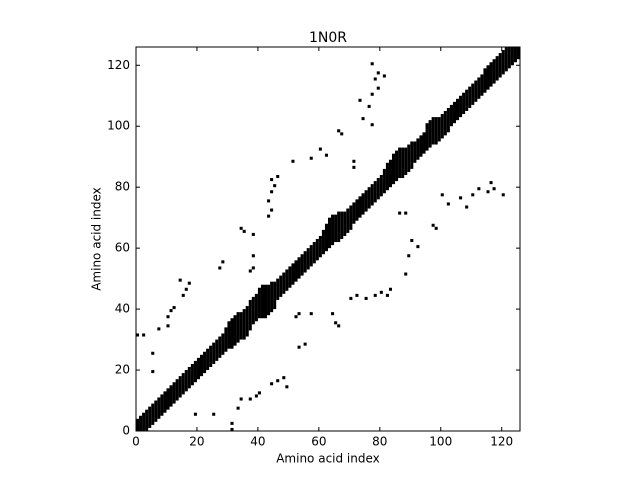 The width and height of the screenshot is (640, 480). Describe the element at coordinates (257, 442) in the screenshot. I see `x-tick-label: 40` at that location.